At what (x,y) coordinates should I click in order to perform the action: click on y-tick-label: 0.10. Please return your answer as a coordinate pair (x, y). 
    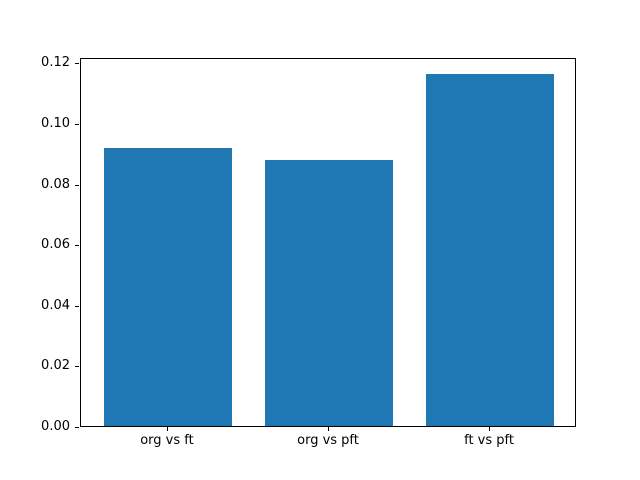
    Looking at the image, I should click on (55, 124).